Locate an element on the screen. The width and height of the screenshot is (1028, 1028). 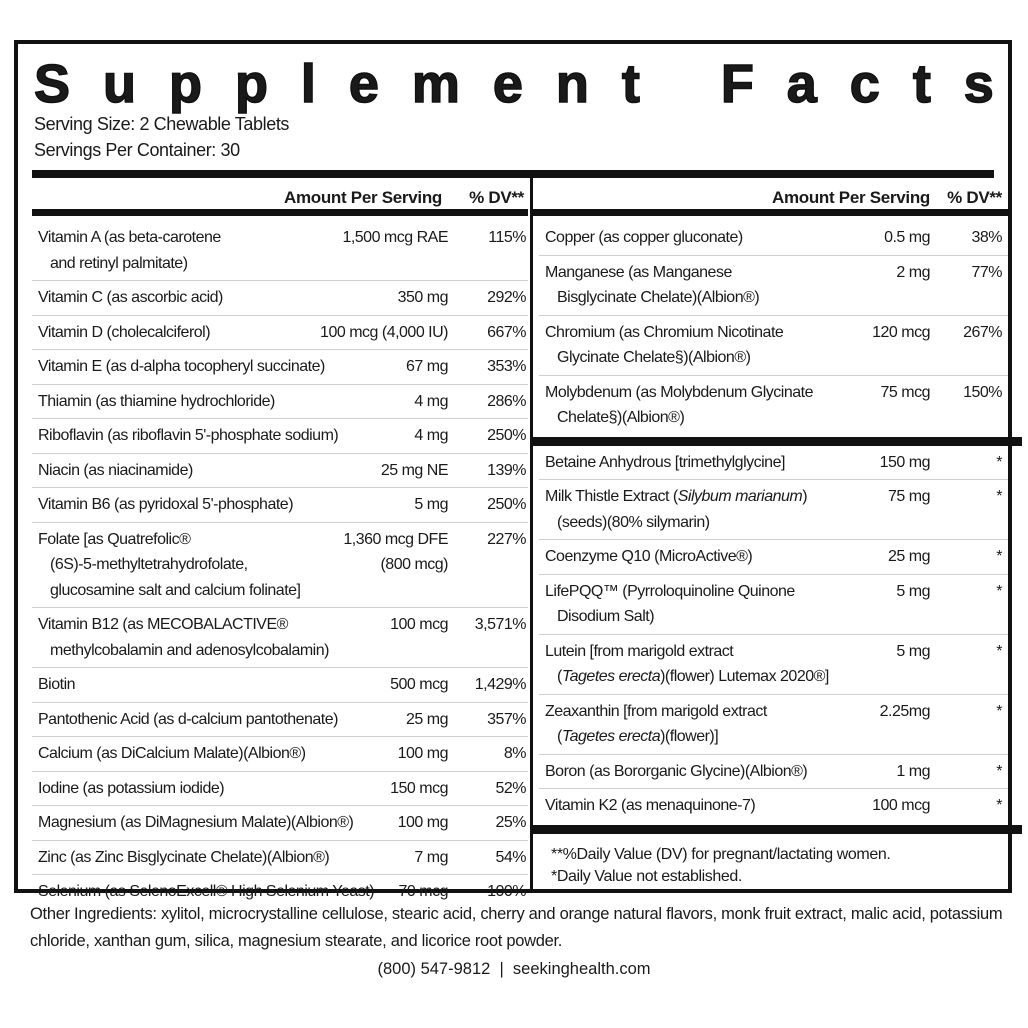
contact-info: (800) 547-9812 | seekinghealth.com is located at coordinates (514, 969).